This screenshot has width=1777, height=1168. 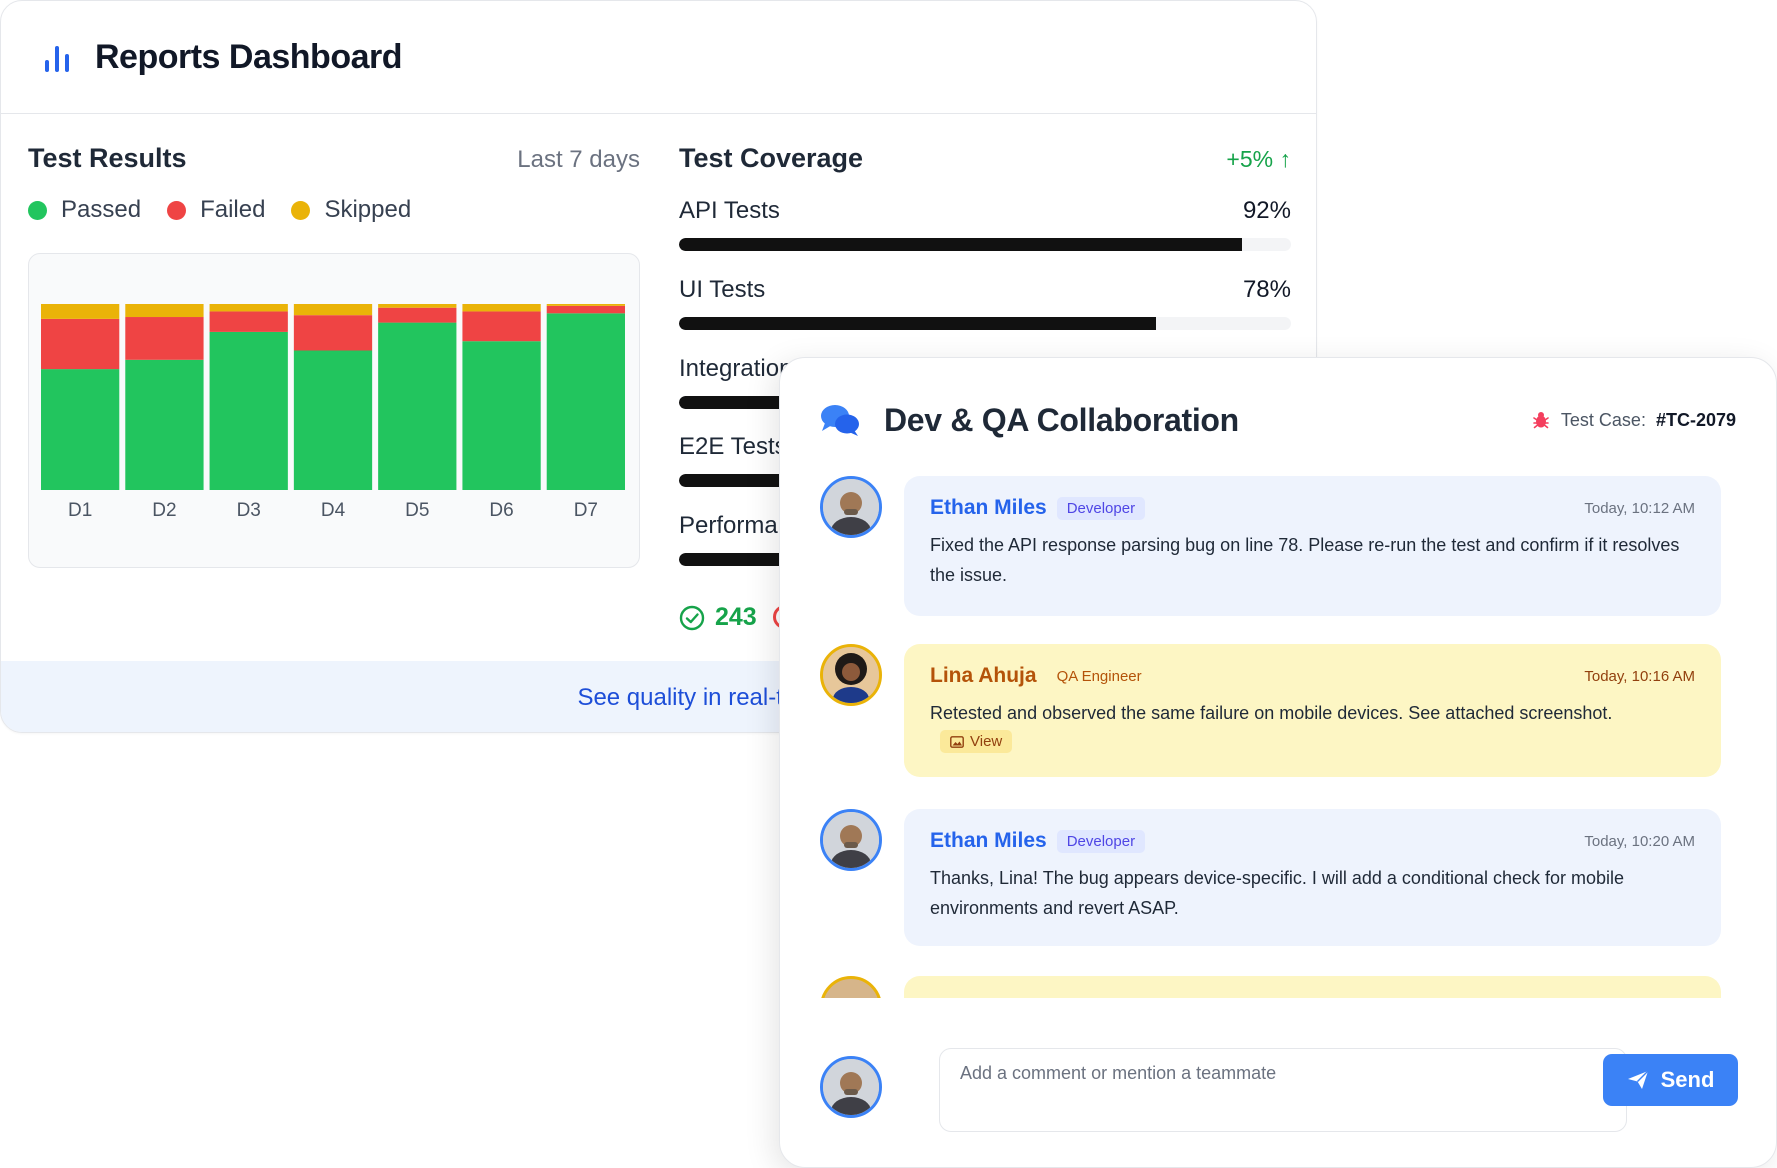 I want to click on bar-segment-passed-d7, so click(x=585, y=401).